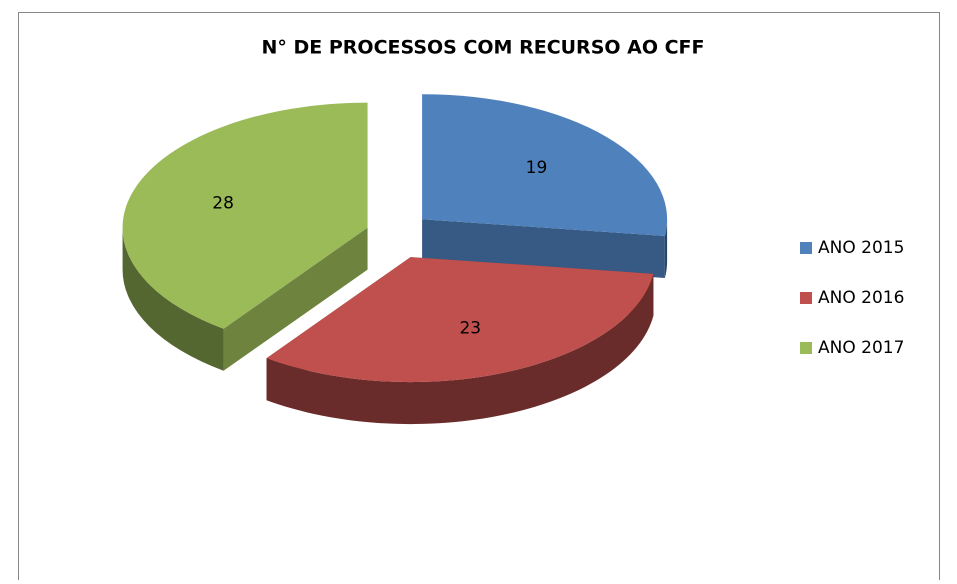 The image size is (957, 584). What do you see at coordinates (470, 328) in the screenshot?
I see `data-label: 23` at bounding box center [470, 328].